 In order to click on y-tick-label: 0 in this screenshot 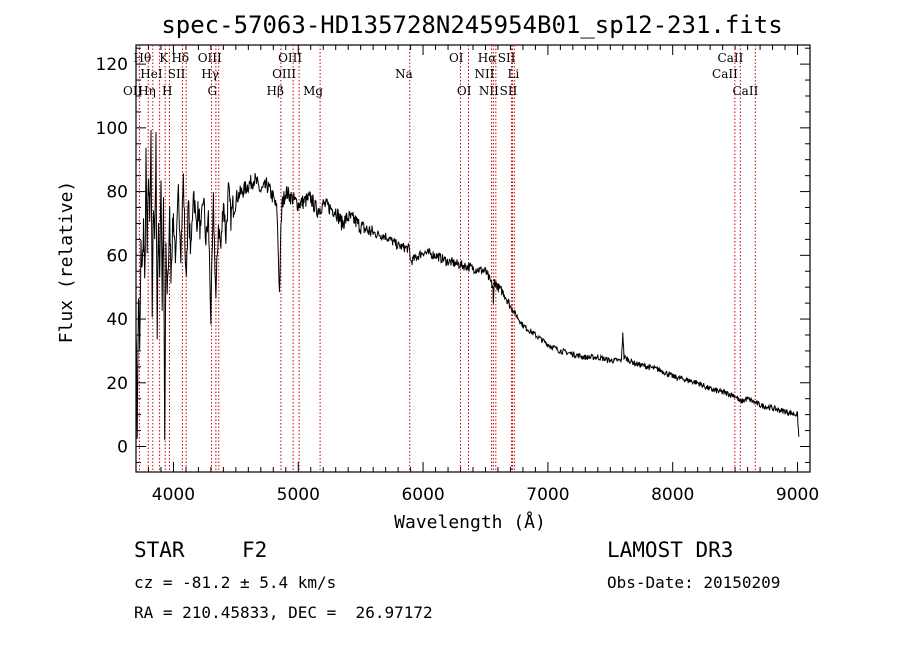, I will do `click(122, 448)`.